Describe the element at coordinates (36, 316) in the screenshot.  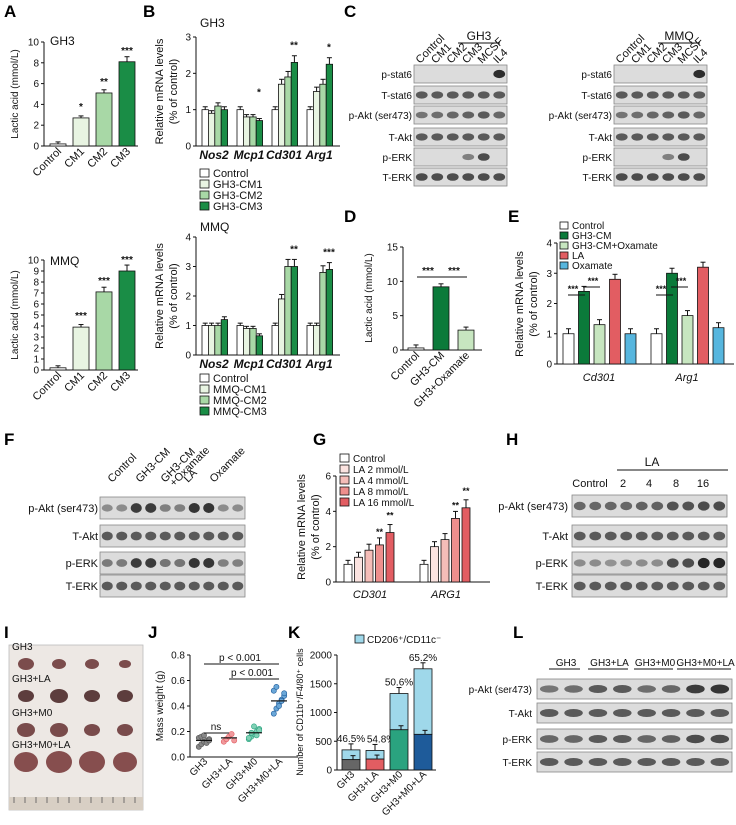
I see `y-tick-label: 5` at that location.